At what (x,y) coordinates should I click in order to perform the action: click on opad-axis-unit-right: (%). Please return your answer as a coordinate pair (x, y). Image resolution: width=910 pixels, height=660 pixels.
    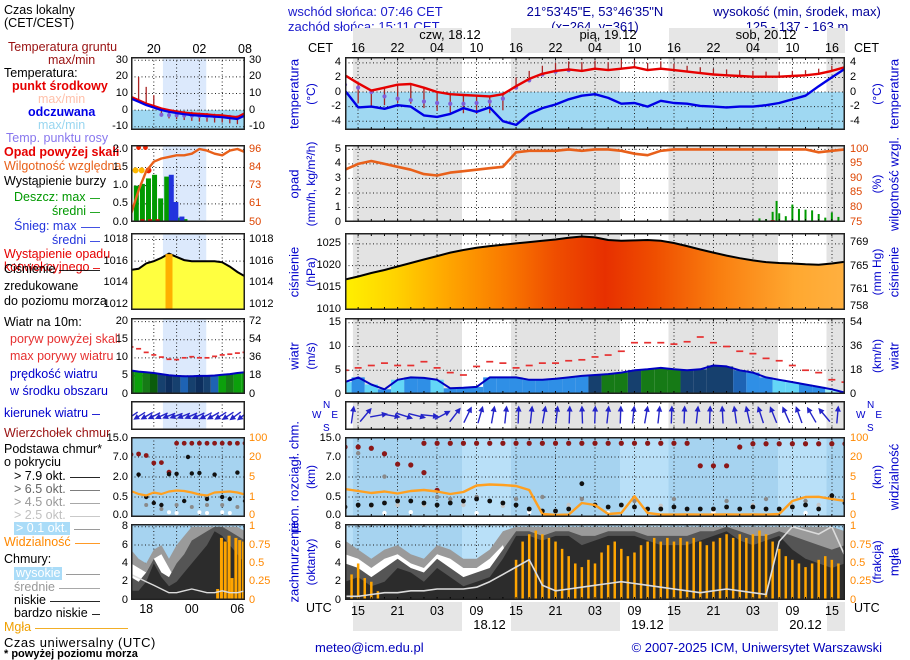
    Looking at the image, I should click on (877, 183).